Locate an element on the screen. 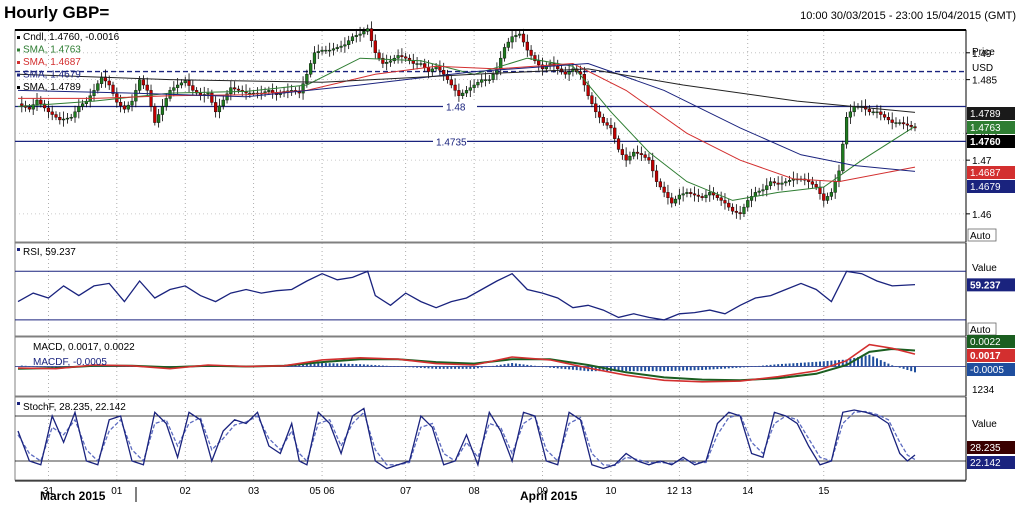  x-tick-label: 08 is located at coordinates (475, 491).